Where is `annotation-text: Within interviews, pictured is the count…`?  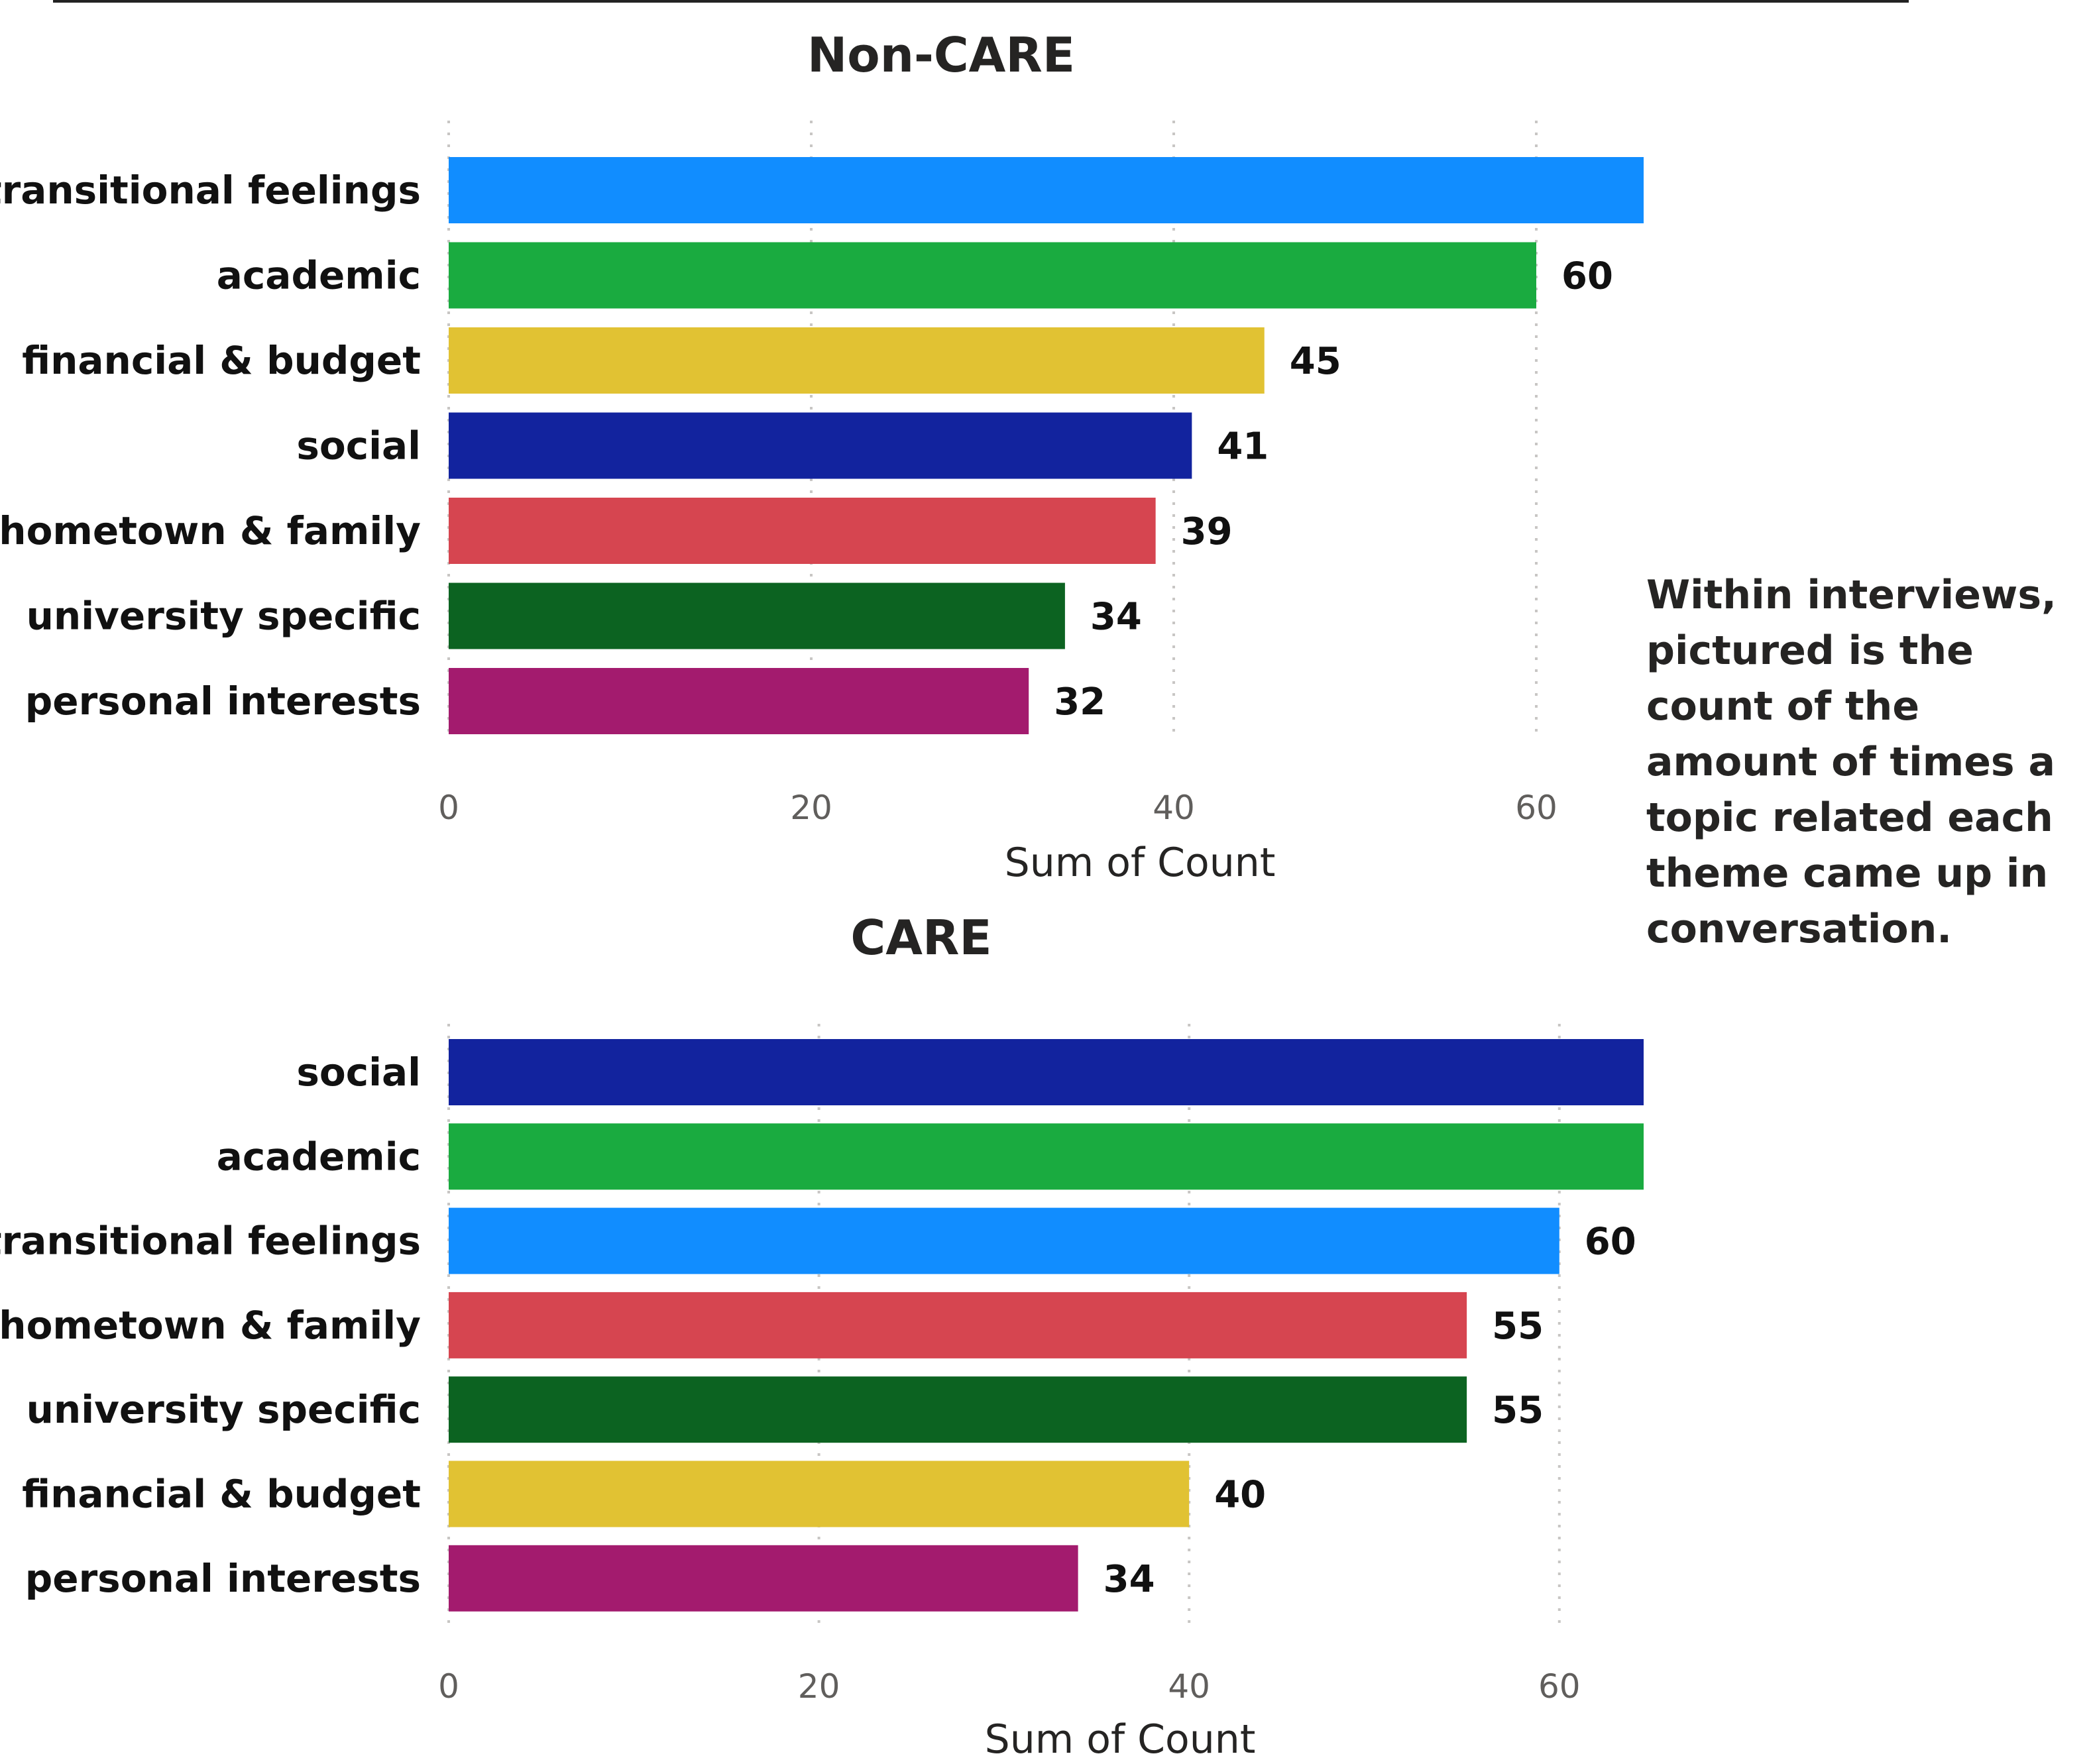 annotation-text: Within interviews, pictured is the count… is located at coordinates (1851, 762).